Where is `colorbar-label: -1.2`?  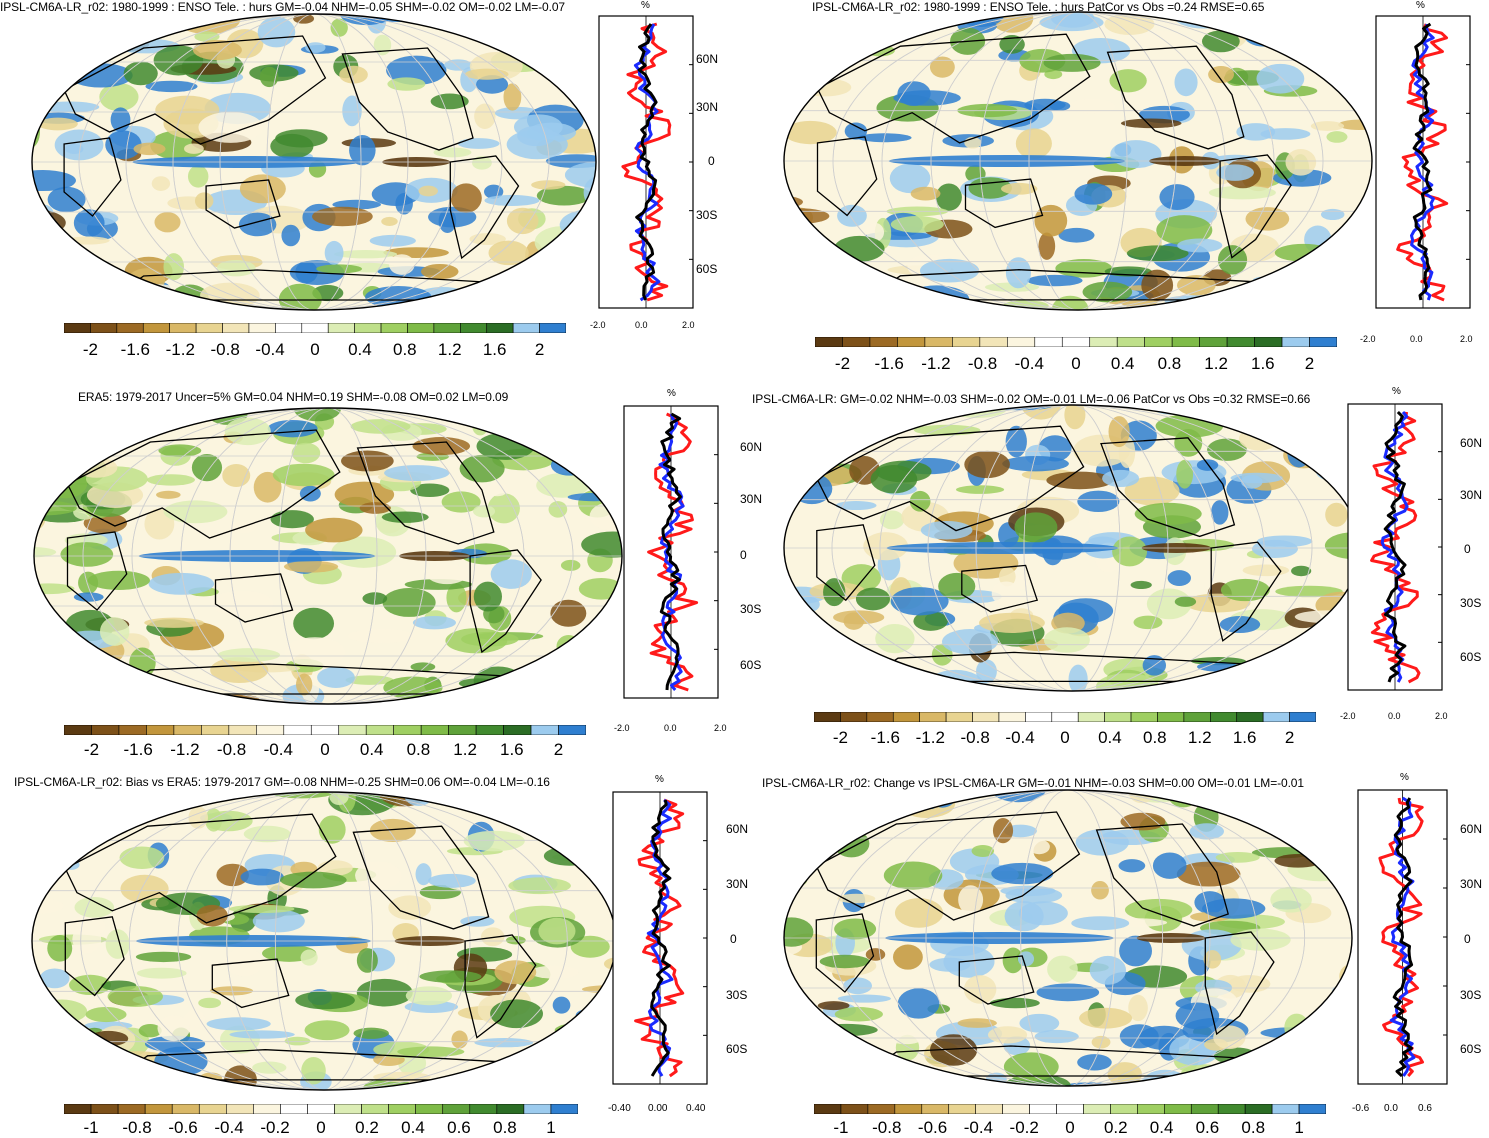 colorbar-label: -1.2 is located at coordinates (930, 737).